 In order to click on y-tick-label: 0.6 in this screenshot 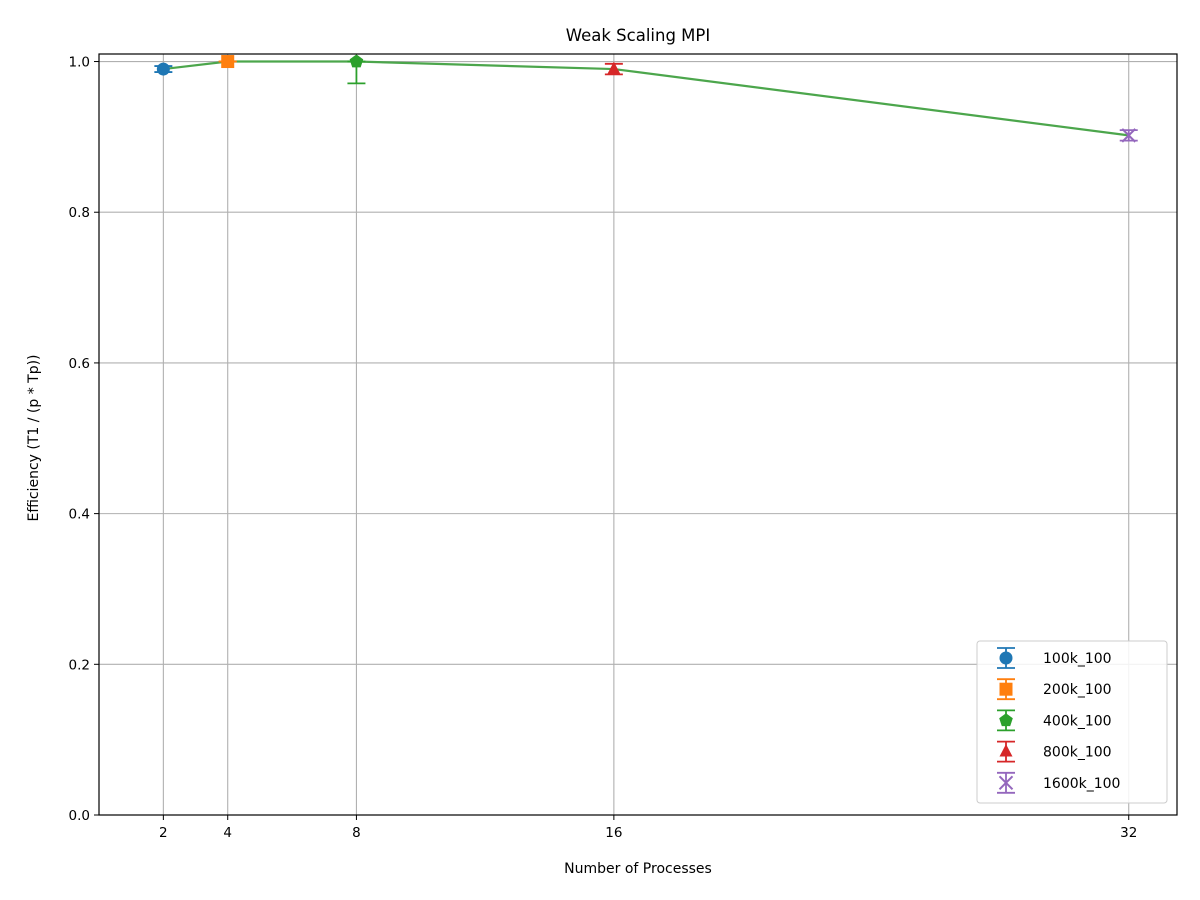, I will do `click(79, 364)`.